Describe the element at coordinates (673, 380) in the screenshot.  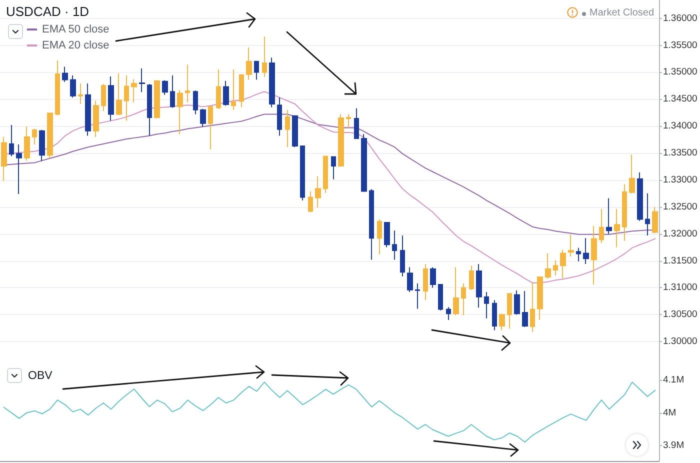
I see `y-tick-label: 4.1M` at that location.